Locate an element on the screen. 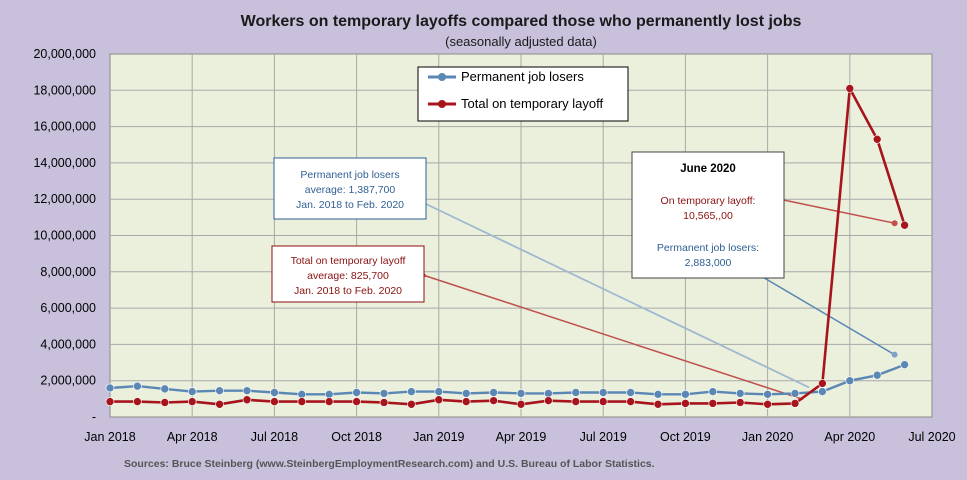 Image resolution: width=967 pixels, height=480 pixels. annotation-permanent-average-line-2: average: 1,387,700 is located at coordinates (350, 190).